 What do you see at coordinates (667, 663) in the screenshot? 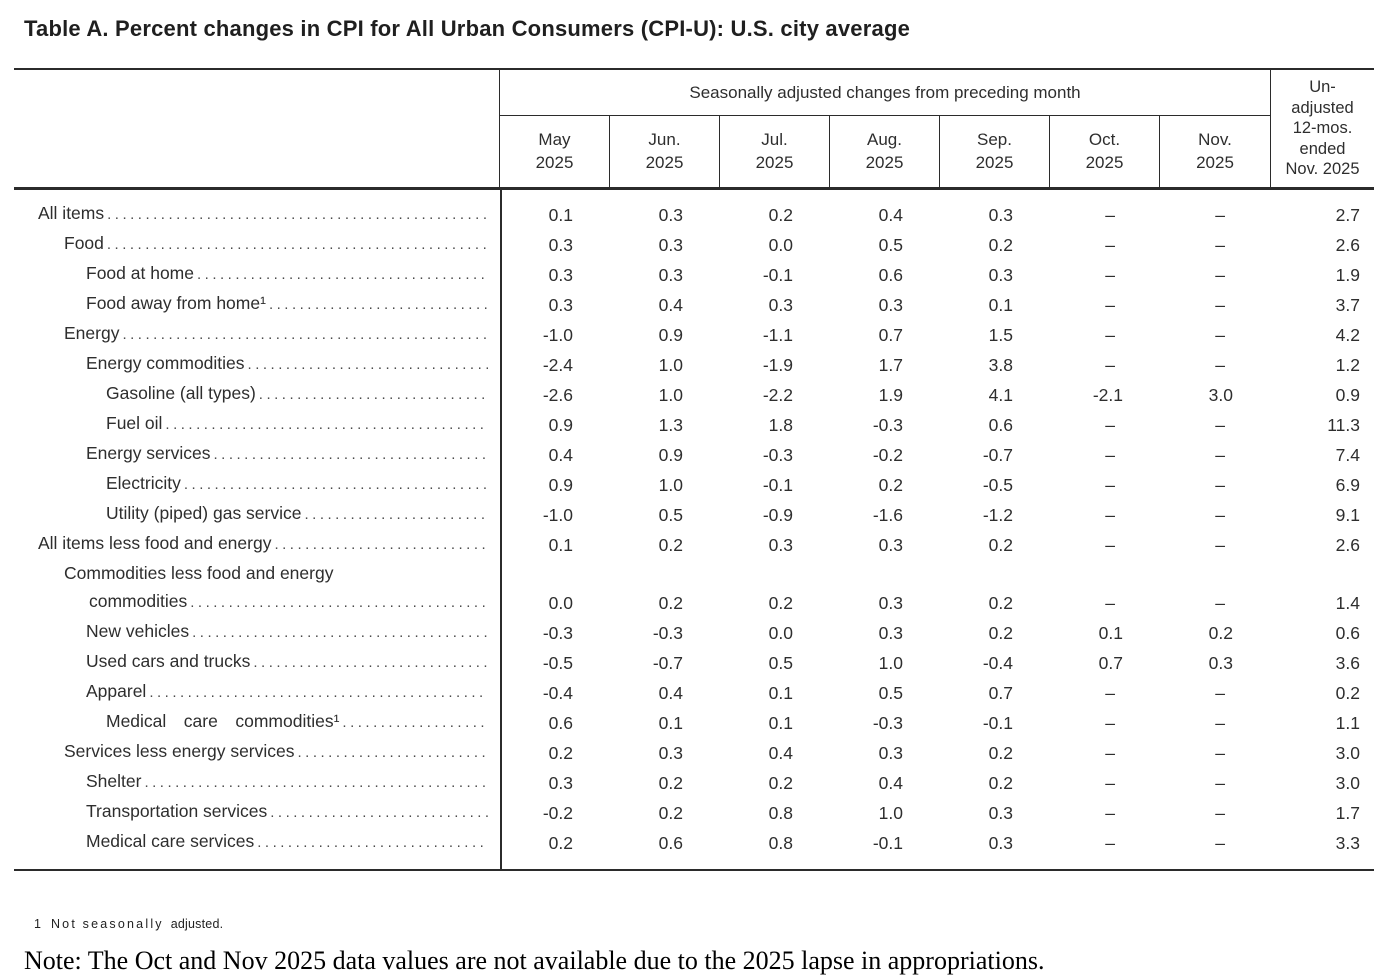
I see `value-cell: -0.7` at bounding box center [667, 663].